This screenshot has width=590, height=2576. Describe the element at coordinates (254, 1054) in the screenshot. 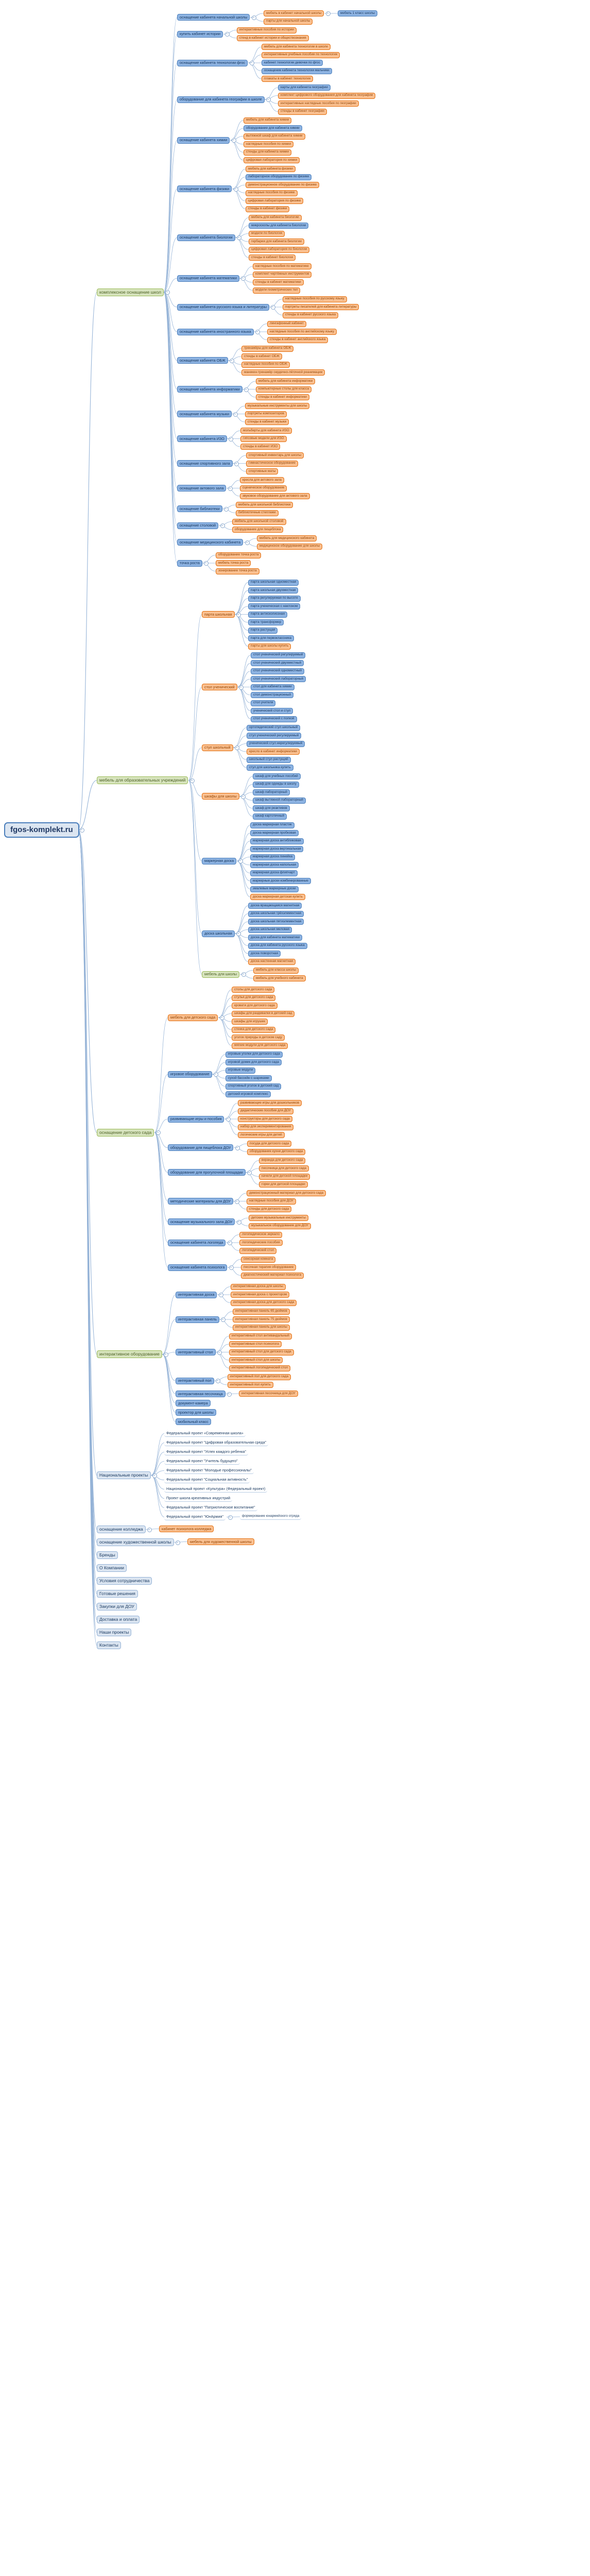

I see `node-игровые-уголки-для-детского-сада: игровые уголки для детского сада` at that location.